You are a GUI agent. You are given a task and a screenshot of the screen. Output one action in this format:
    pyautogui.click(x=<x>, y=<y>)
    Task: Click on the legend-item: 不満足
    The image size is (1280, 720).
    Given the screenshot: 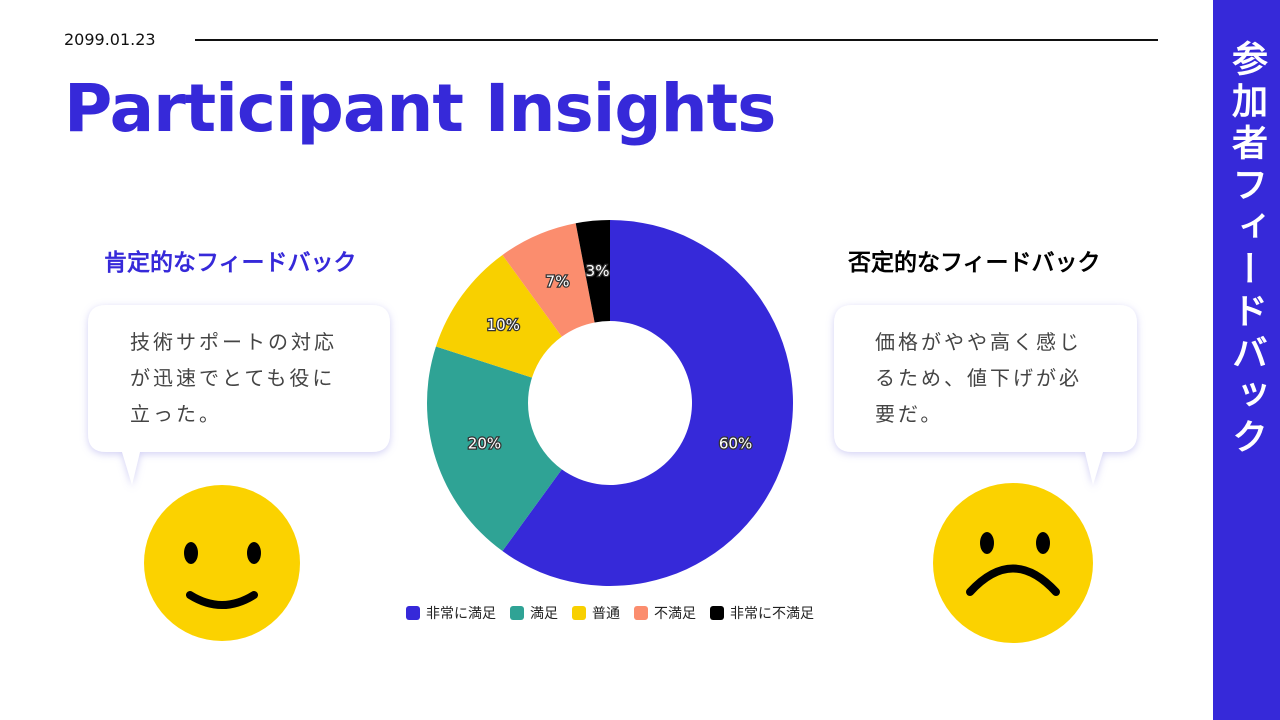 What is the action you would take?
    pyautogui.click(x=665, y=613)
    